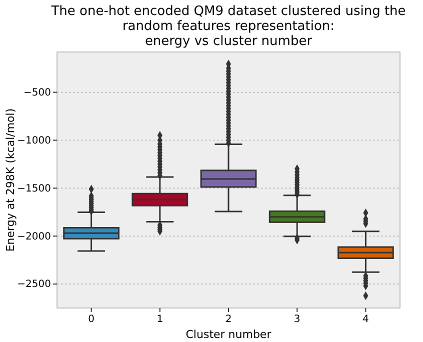  What do you see at coordinates (160, 319) in the screenshot?
I see `x-tick-label: 1` at bounding box center [160, 319].